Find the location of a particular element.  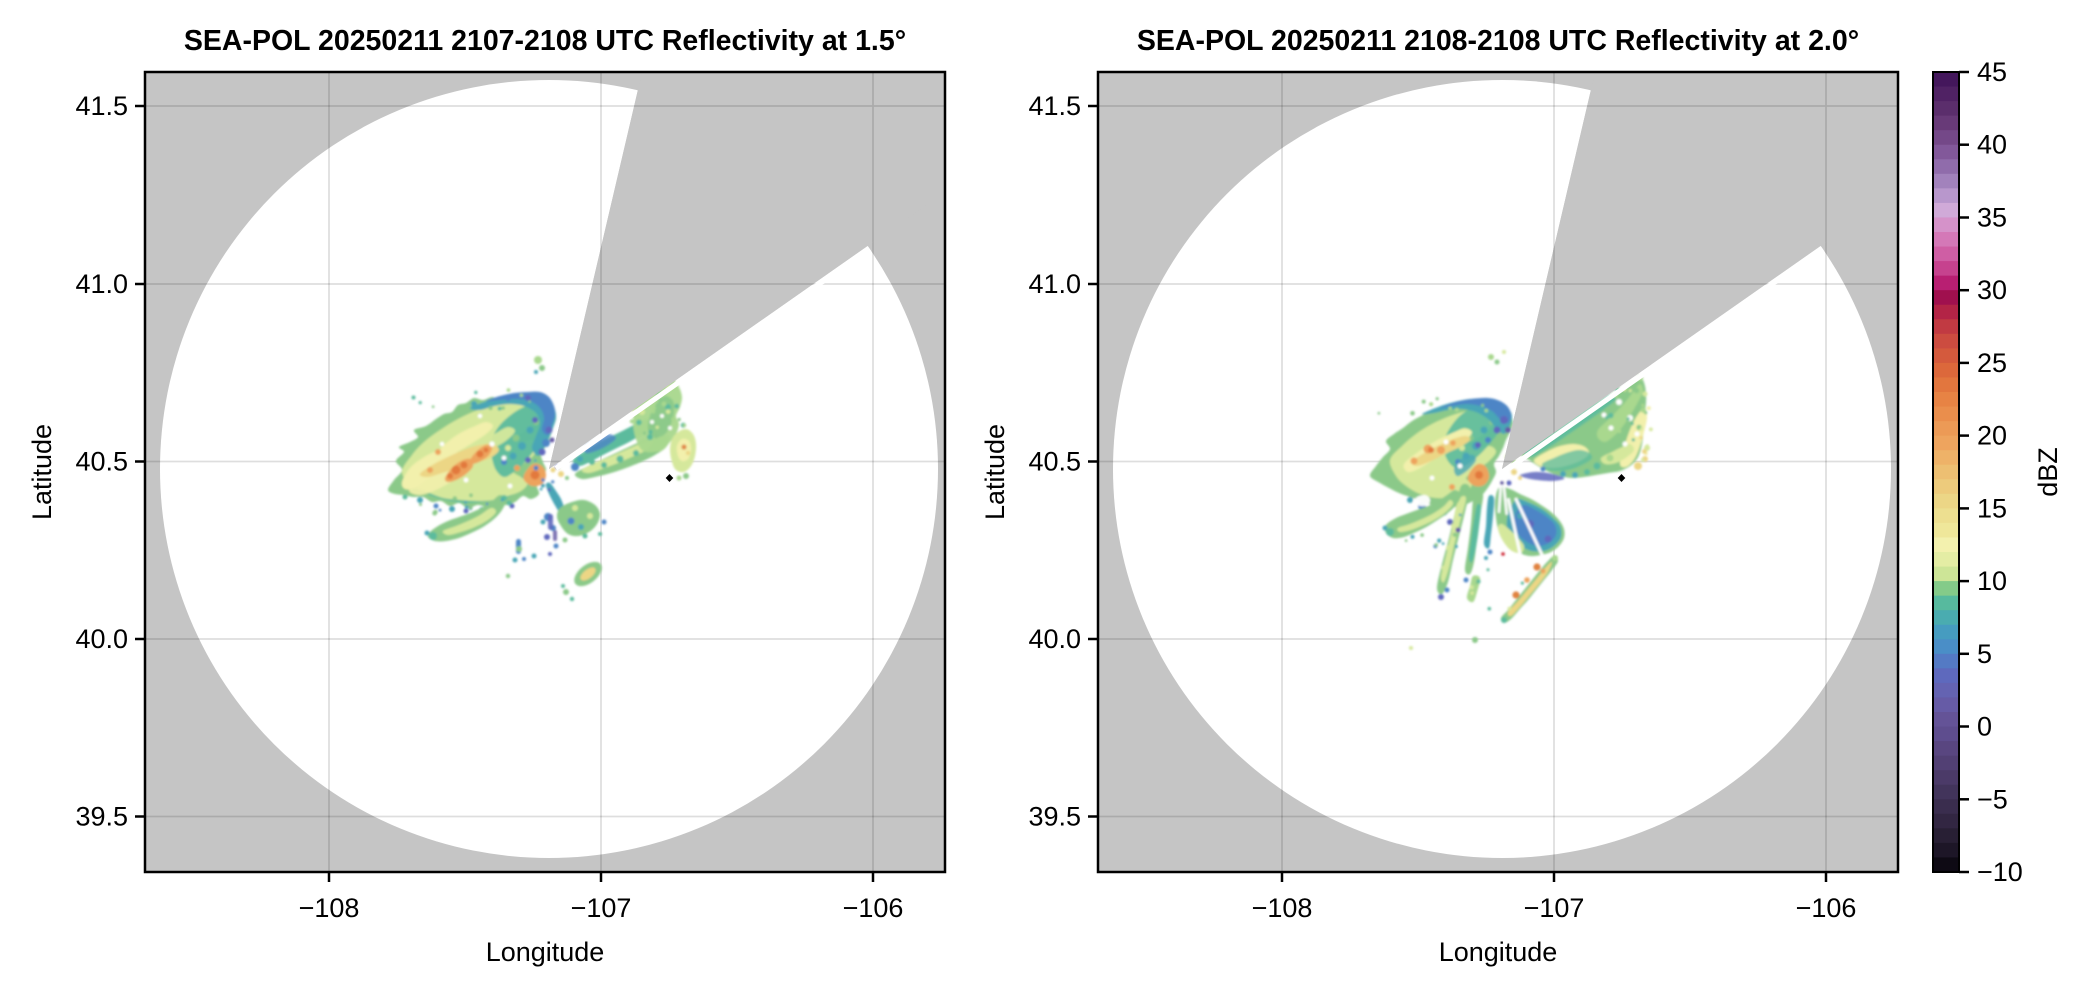

svg-text: dBZ is located at coordinates (2048, 472).